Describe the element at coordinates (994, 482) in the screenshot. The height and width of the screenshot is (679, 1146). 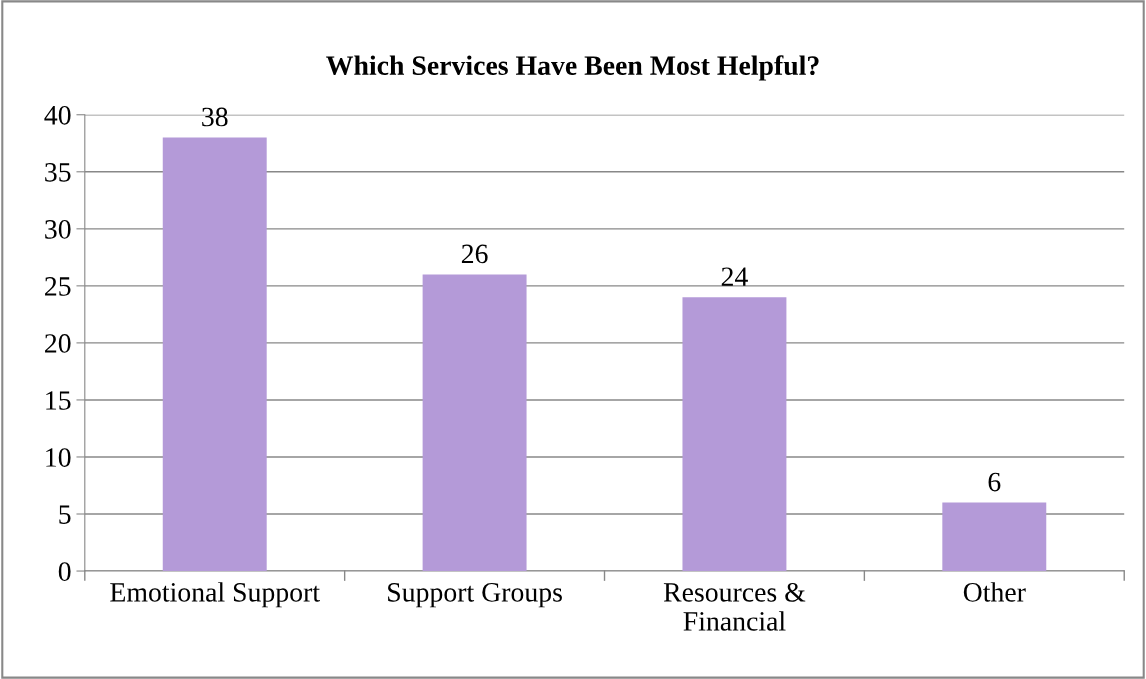
I see `data-label: 6` at that location.